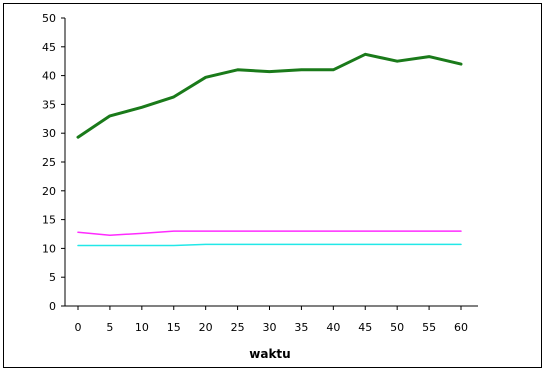 This screenshot has height=372, width=547. What do you see at coordinates (429, 327) in the screenshot?
I see `x-tick-label: 55` at bounding box center [429, 327].